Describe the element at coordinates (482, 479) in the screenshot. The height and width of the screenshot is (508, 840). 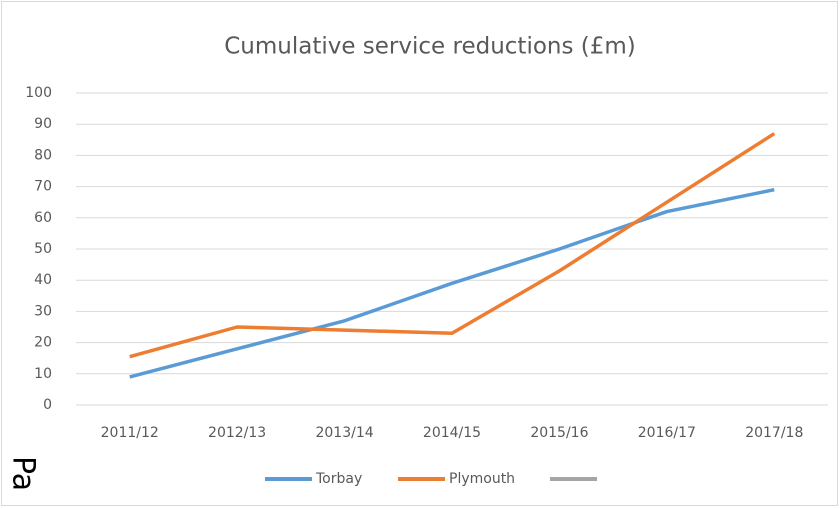
I see `legend-label: Plymouth` at that location.